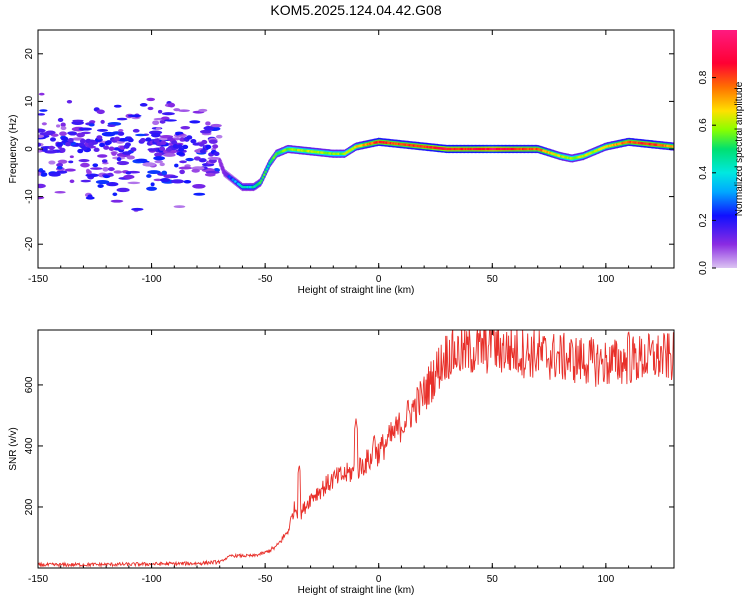 This screenshot has height=600, width=750. I want to click on y-tick-label: -10, so click(29, 196).